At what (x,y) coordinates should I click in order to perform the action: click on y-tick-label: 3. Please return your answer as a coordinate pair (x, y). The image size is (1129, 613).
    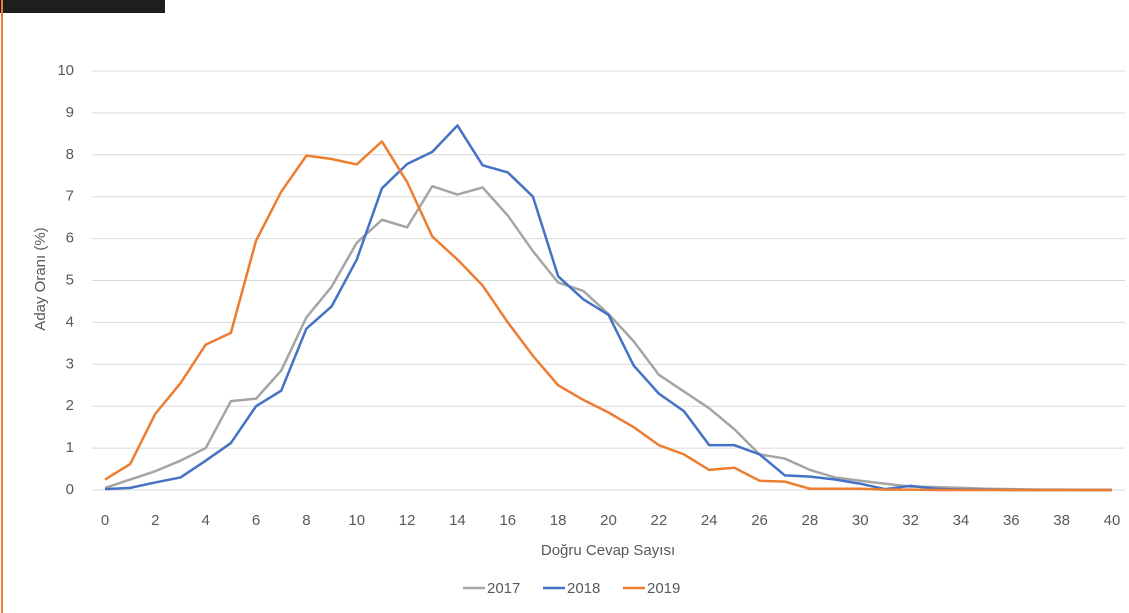
    Looking at the image, I should click on (70, 363).